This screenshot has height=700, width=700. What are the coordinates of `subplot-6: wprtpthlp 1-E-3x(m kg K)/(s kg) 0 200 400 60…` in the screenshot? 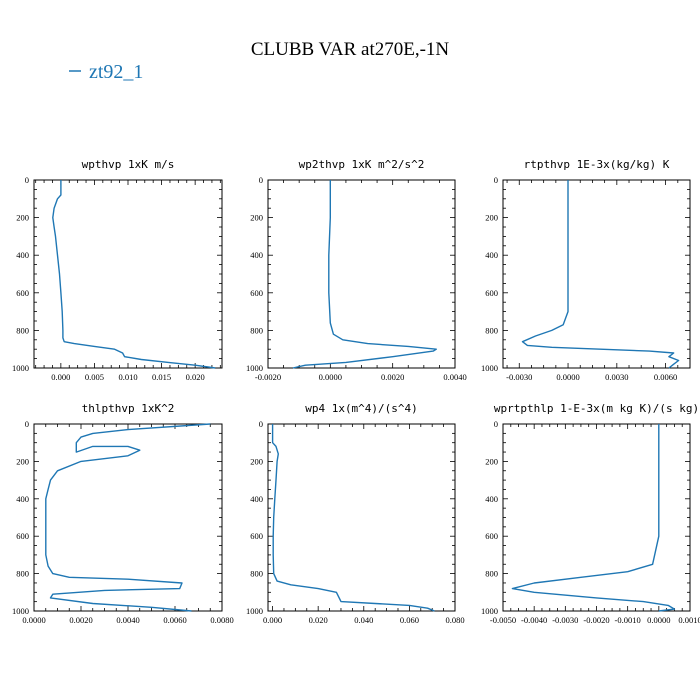 It's located at (590, 513).